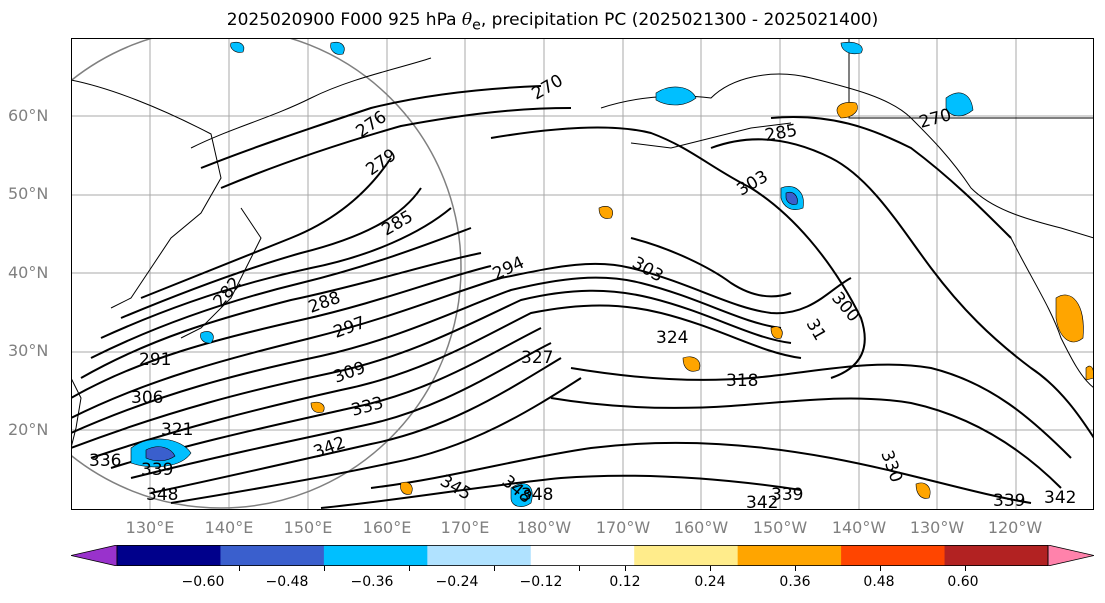 Image resolution: width=1105 pixels, height=603 pixels. I want to click on lon-label: 140°W, so click(859, 527).